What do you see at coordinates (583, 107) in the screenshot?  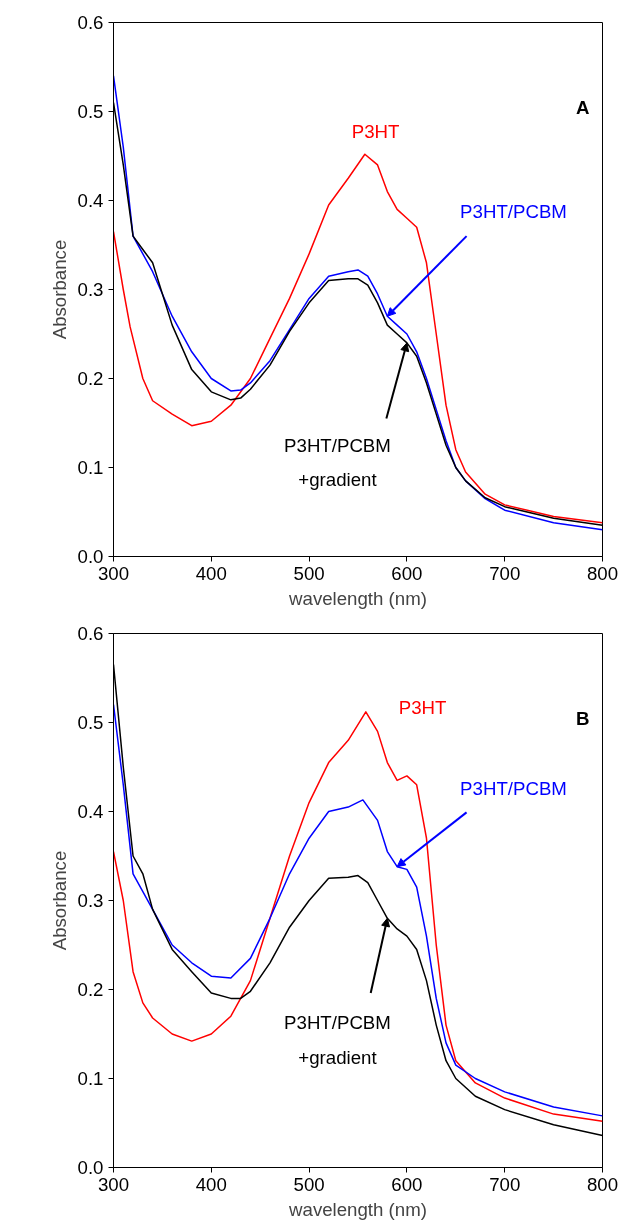 I see `annotation: A` at bounding box center [583, 107].